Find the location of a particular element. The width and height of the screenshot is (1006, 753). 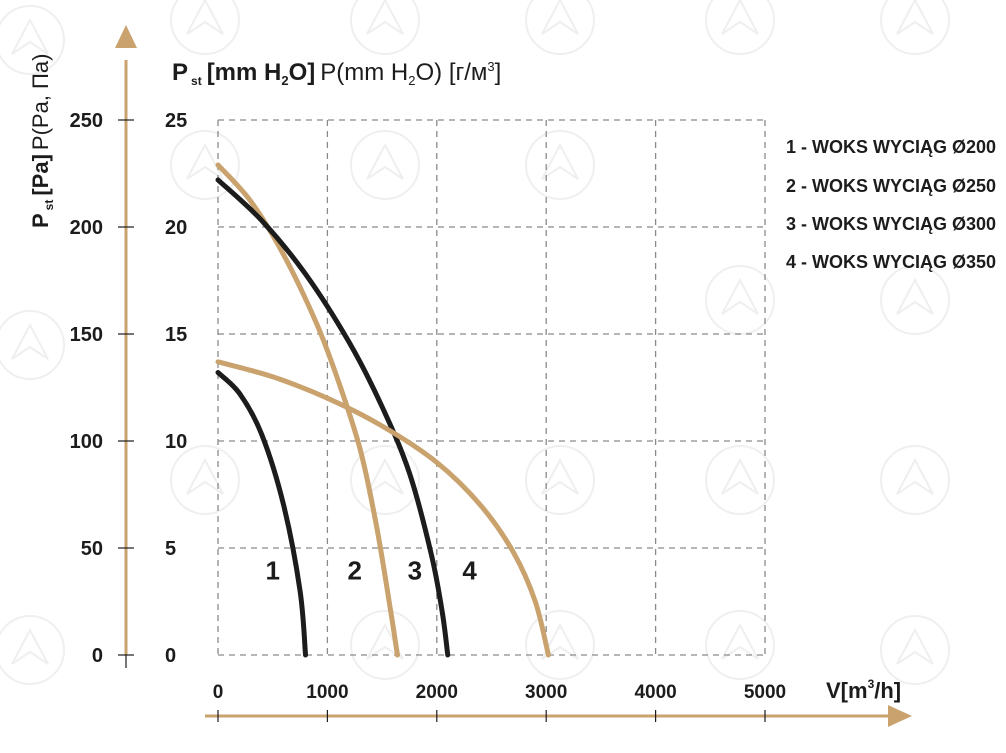

mm-title-extra-1: P(mm H is located at coordinates (364, 72).